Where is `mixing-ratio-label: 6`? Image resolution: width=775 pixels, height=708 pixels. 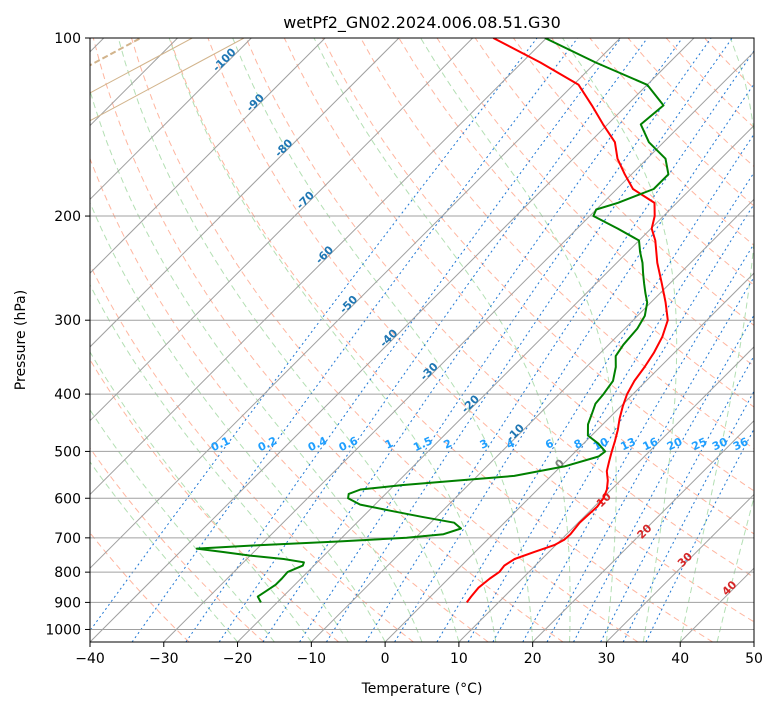
mixing-ratio-label: 6 is located at coordinates (549, 444).